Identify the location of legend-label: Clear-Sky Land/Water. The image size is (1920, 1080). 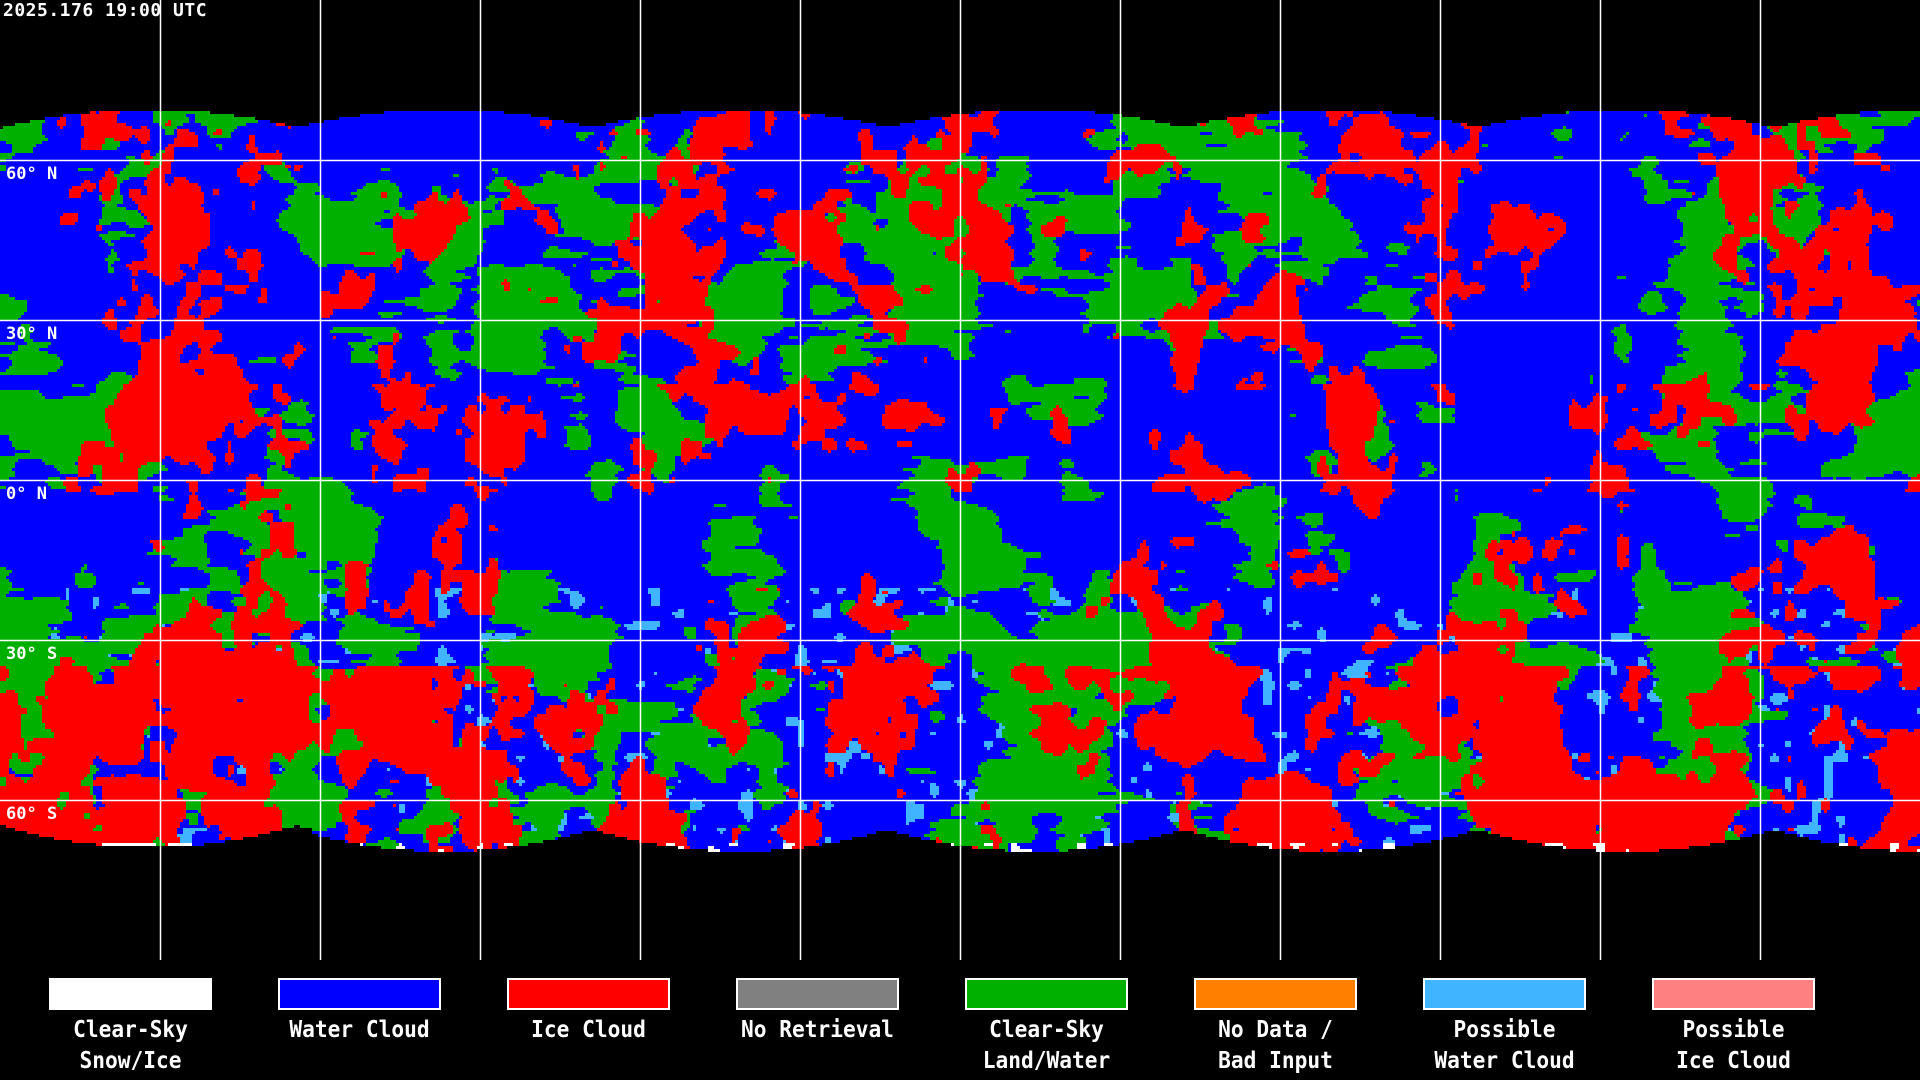
(1047, 1046).